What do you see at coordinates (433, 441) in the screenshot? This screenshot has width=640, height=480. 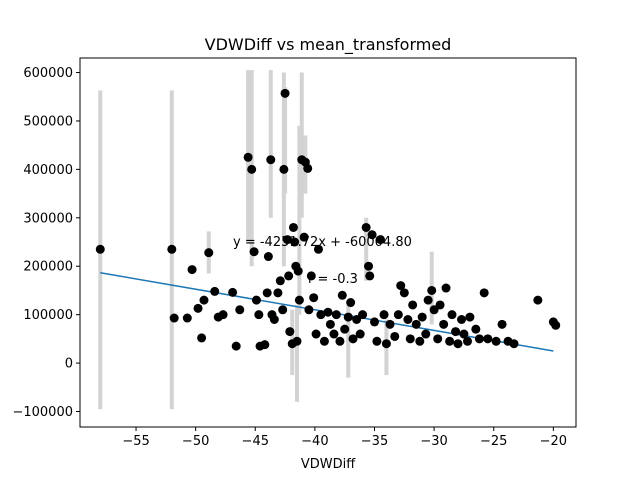 I see `x-tick-label: −30` at bounding box center [433, 441].